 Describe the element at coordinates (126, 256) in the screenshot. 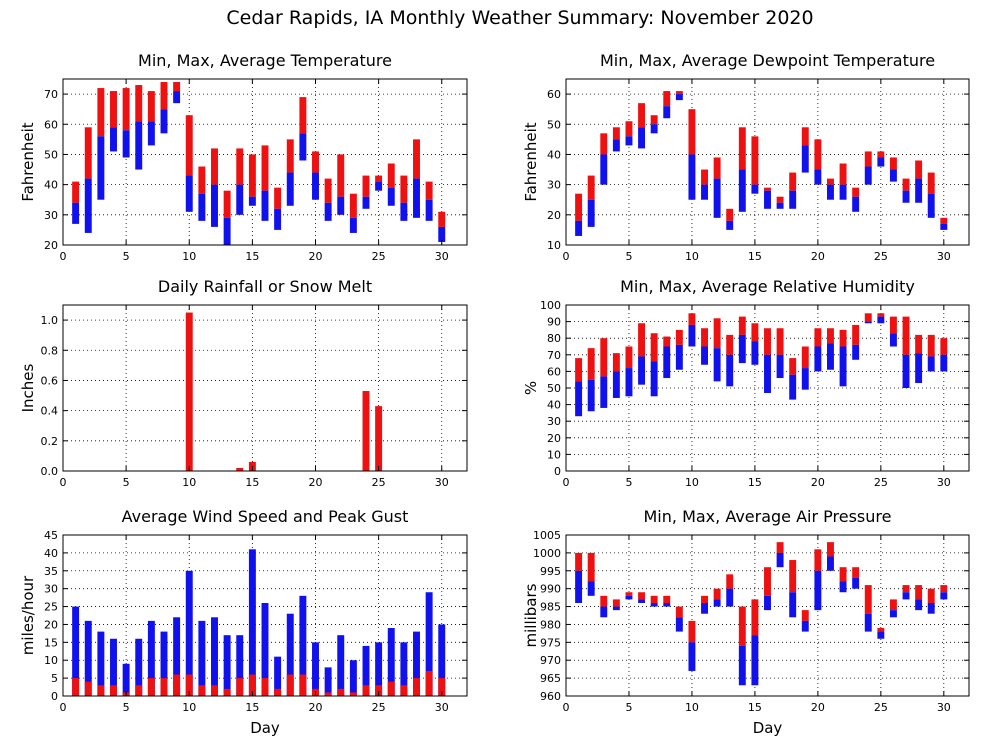

I see `x-tick-label: 5` at that location.